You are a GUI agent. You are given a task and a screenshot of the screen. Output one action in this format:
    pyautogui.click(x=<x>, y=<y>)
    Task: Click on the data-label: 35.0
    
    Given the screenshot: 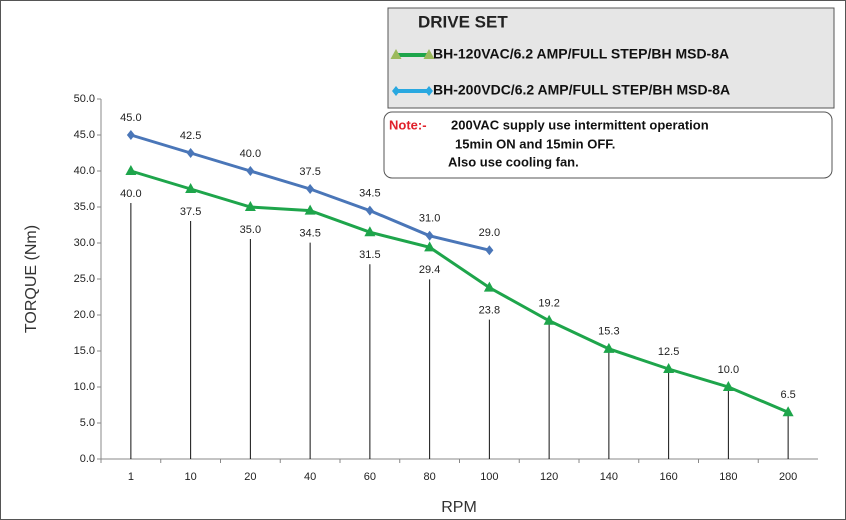 What is the action you would take?
    pyautogui.click(x=250, y=230)
    